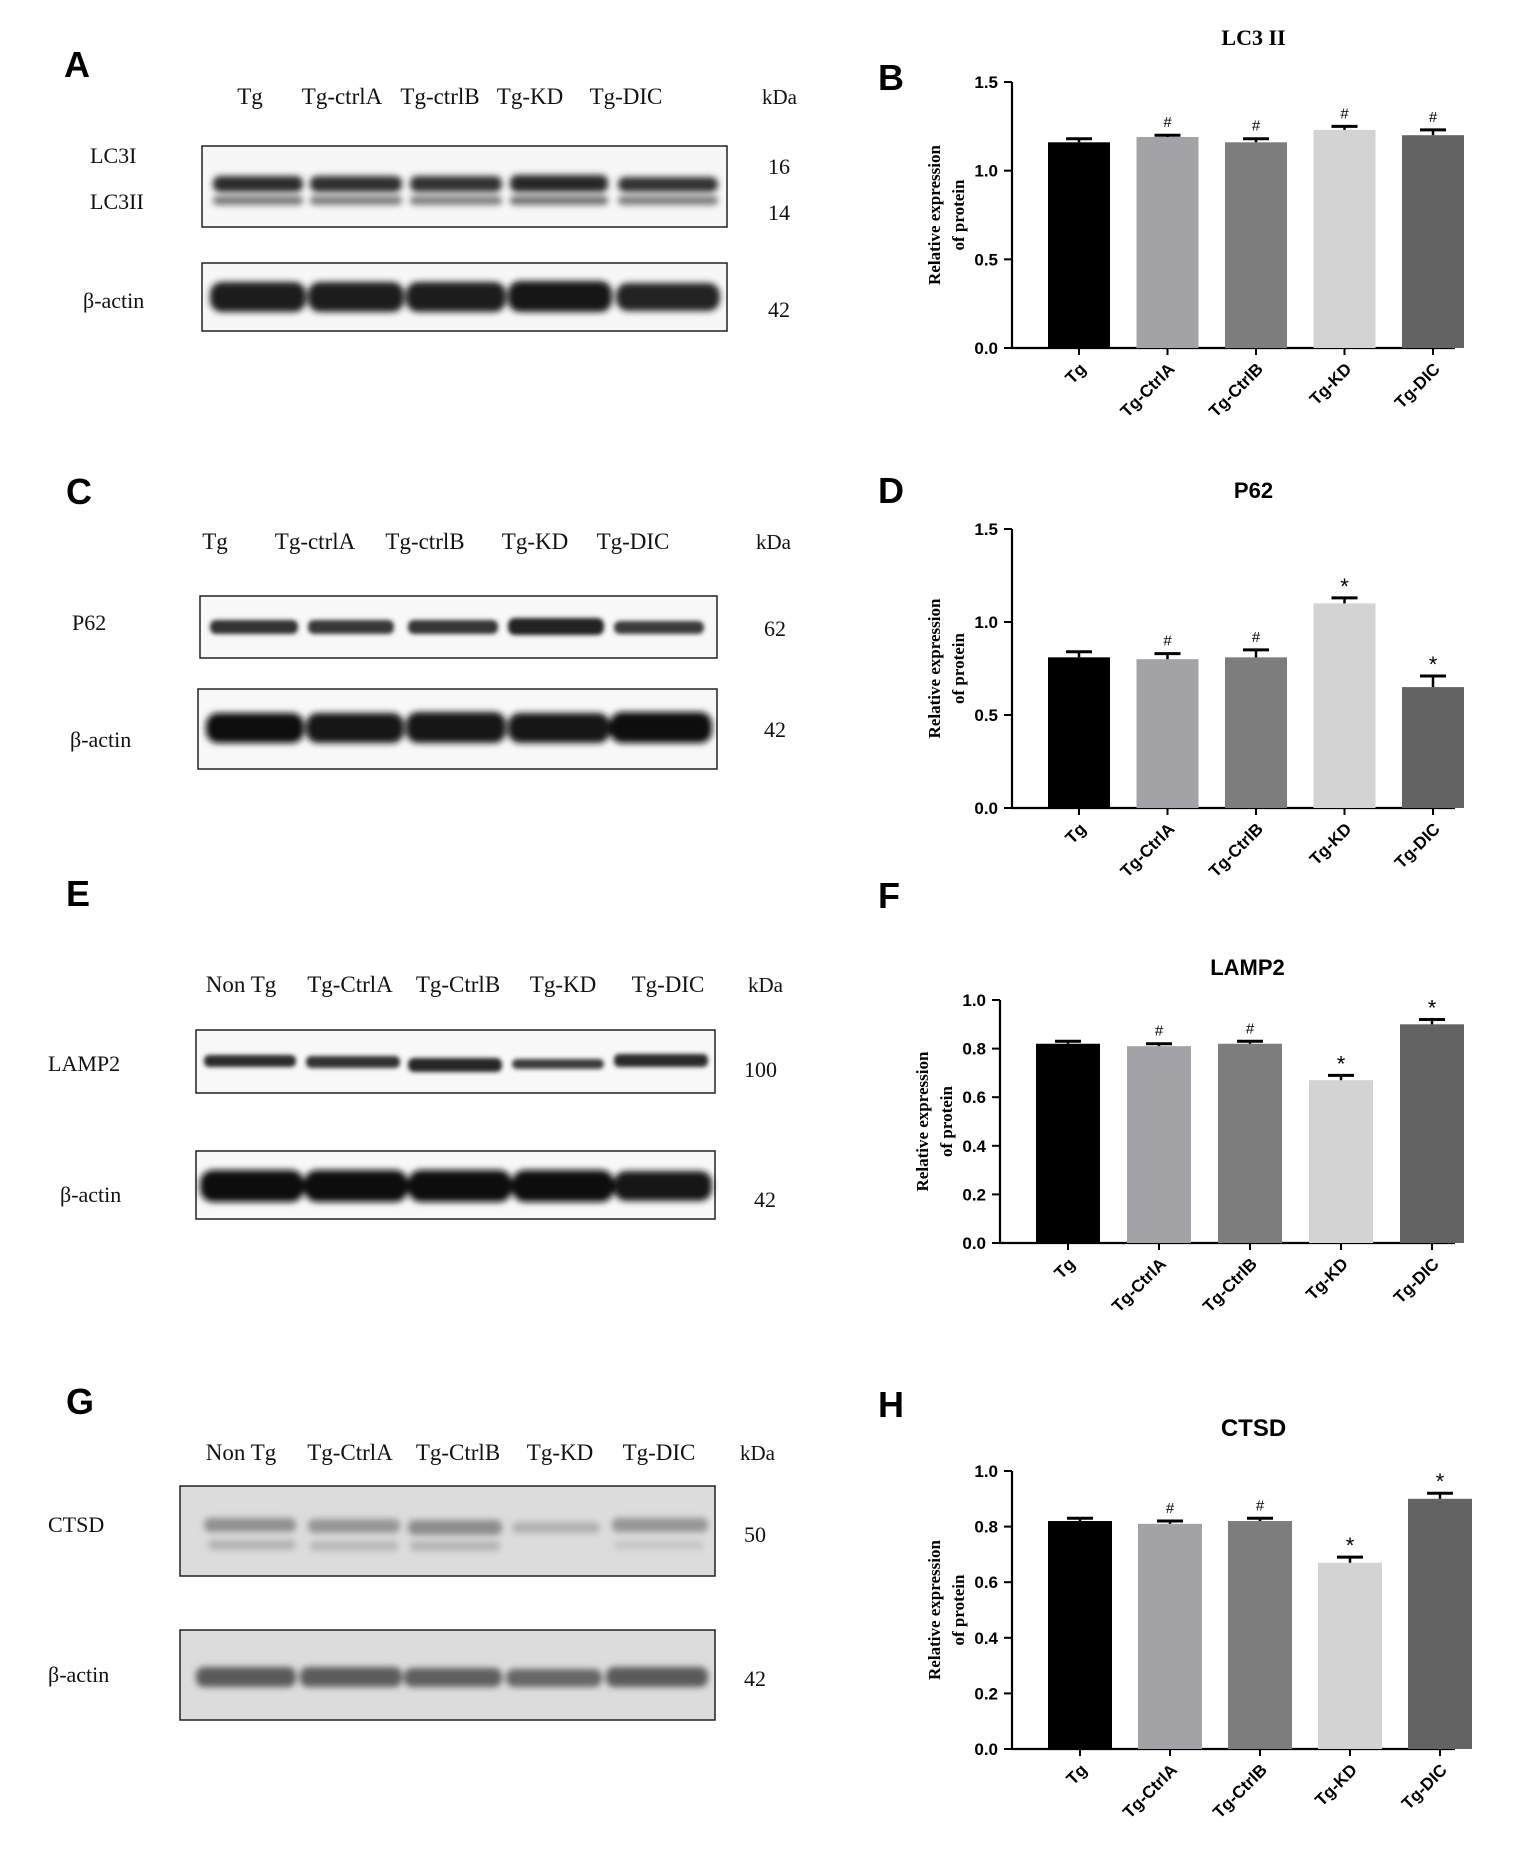 The width and height of the screenshot is (1515, 1860). Describe the element at coordinates (891, 1404) in the screenshot. I see `panel-letter: H` at that location.